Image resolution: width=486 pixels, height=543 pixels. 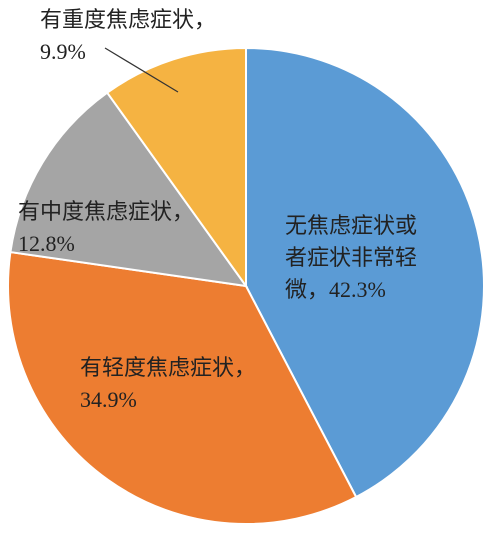 What do you see at coordinates (351, 257) in the screenshot?
I see `category-label: 无焦虑症状或者症状非常轻微，` at bounding box center [351, 257].